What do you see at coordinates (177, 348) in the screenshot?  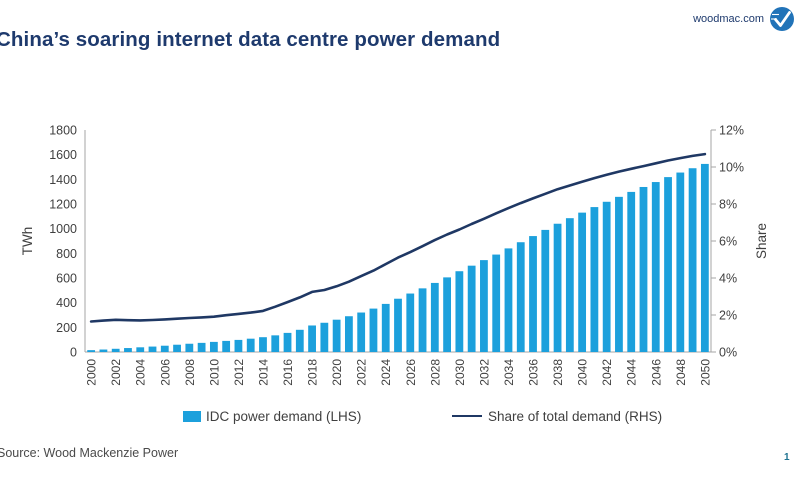 I see `bar-2007` at bounding box center [177, 348].